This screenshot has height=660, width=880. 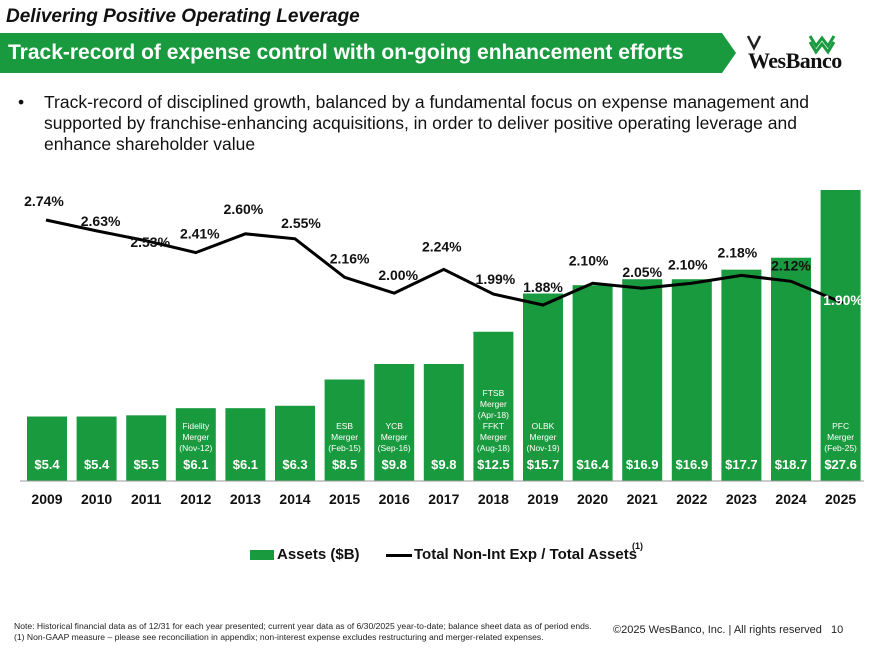 I want to click on annotation-2018-5: (Aug-18), so click(x=493, y=448).